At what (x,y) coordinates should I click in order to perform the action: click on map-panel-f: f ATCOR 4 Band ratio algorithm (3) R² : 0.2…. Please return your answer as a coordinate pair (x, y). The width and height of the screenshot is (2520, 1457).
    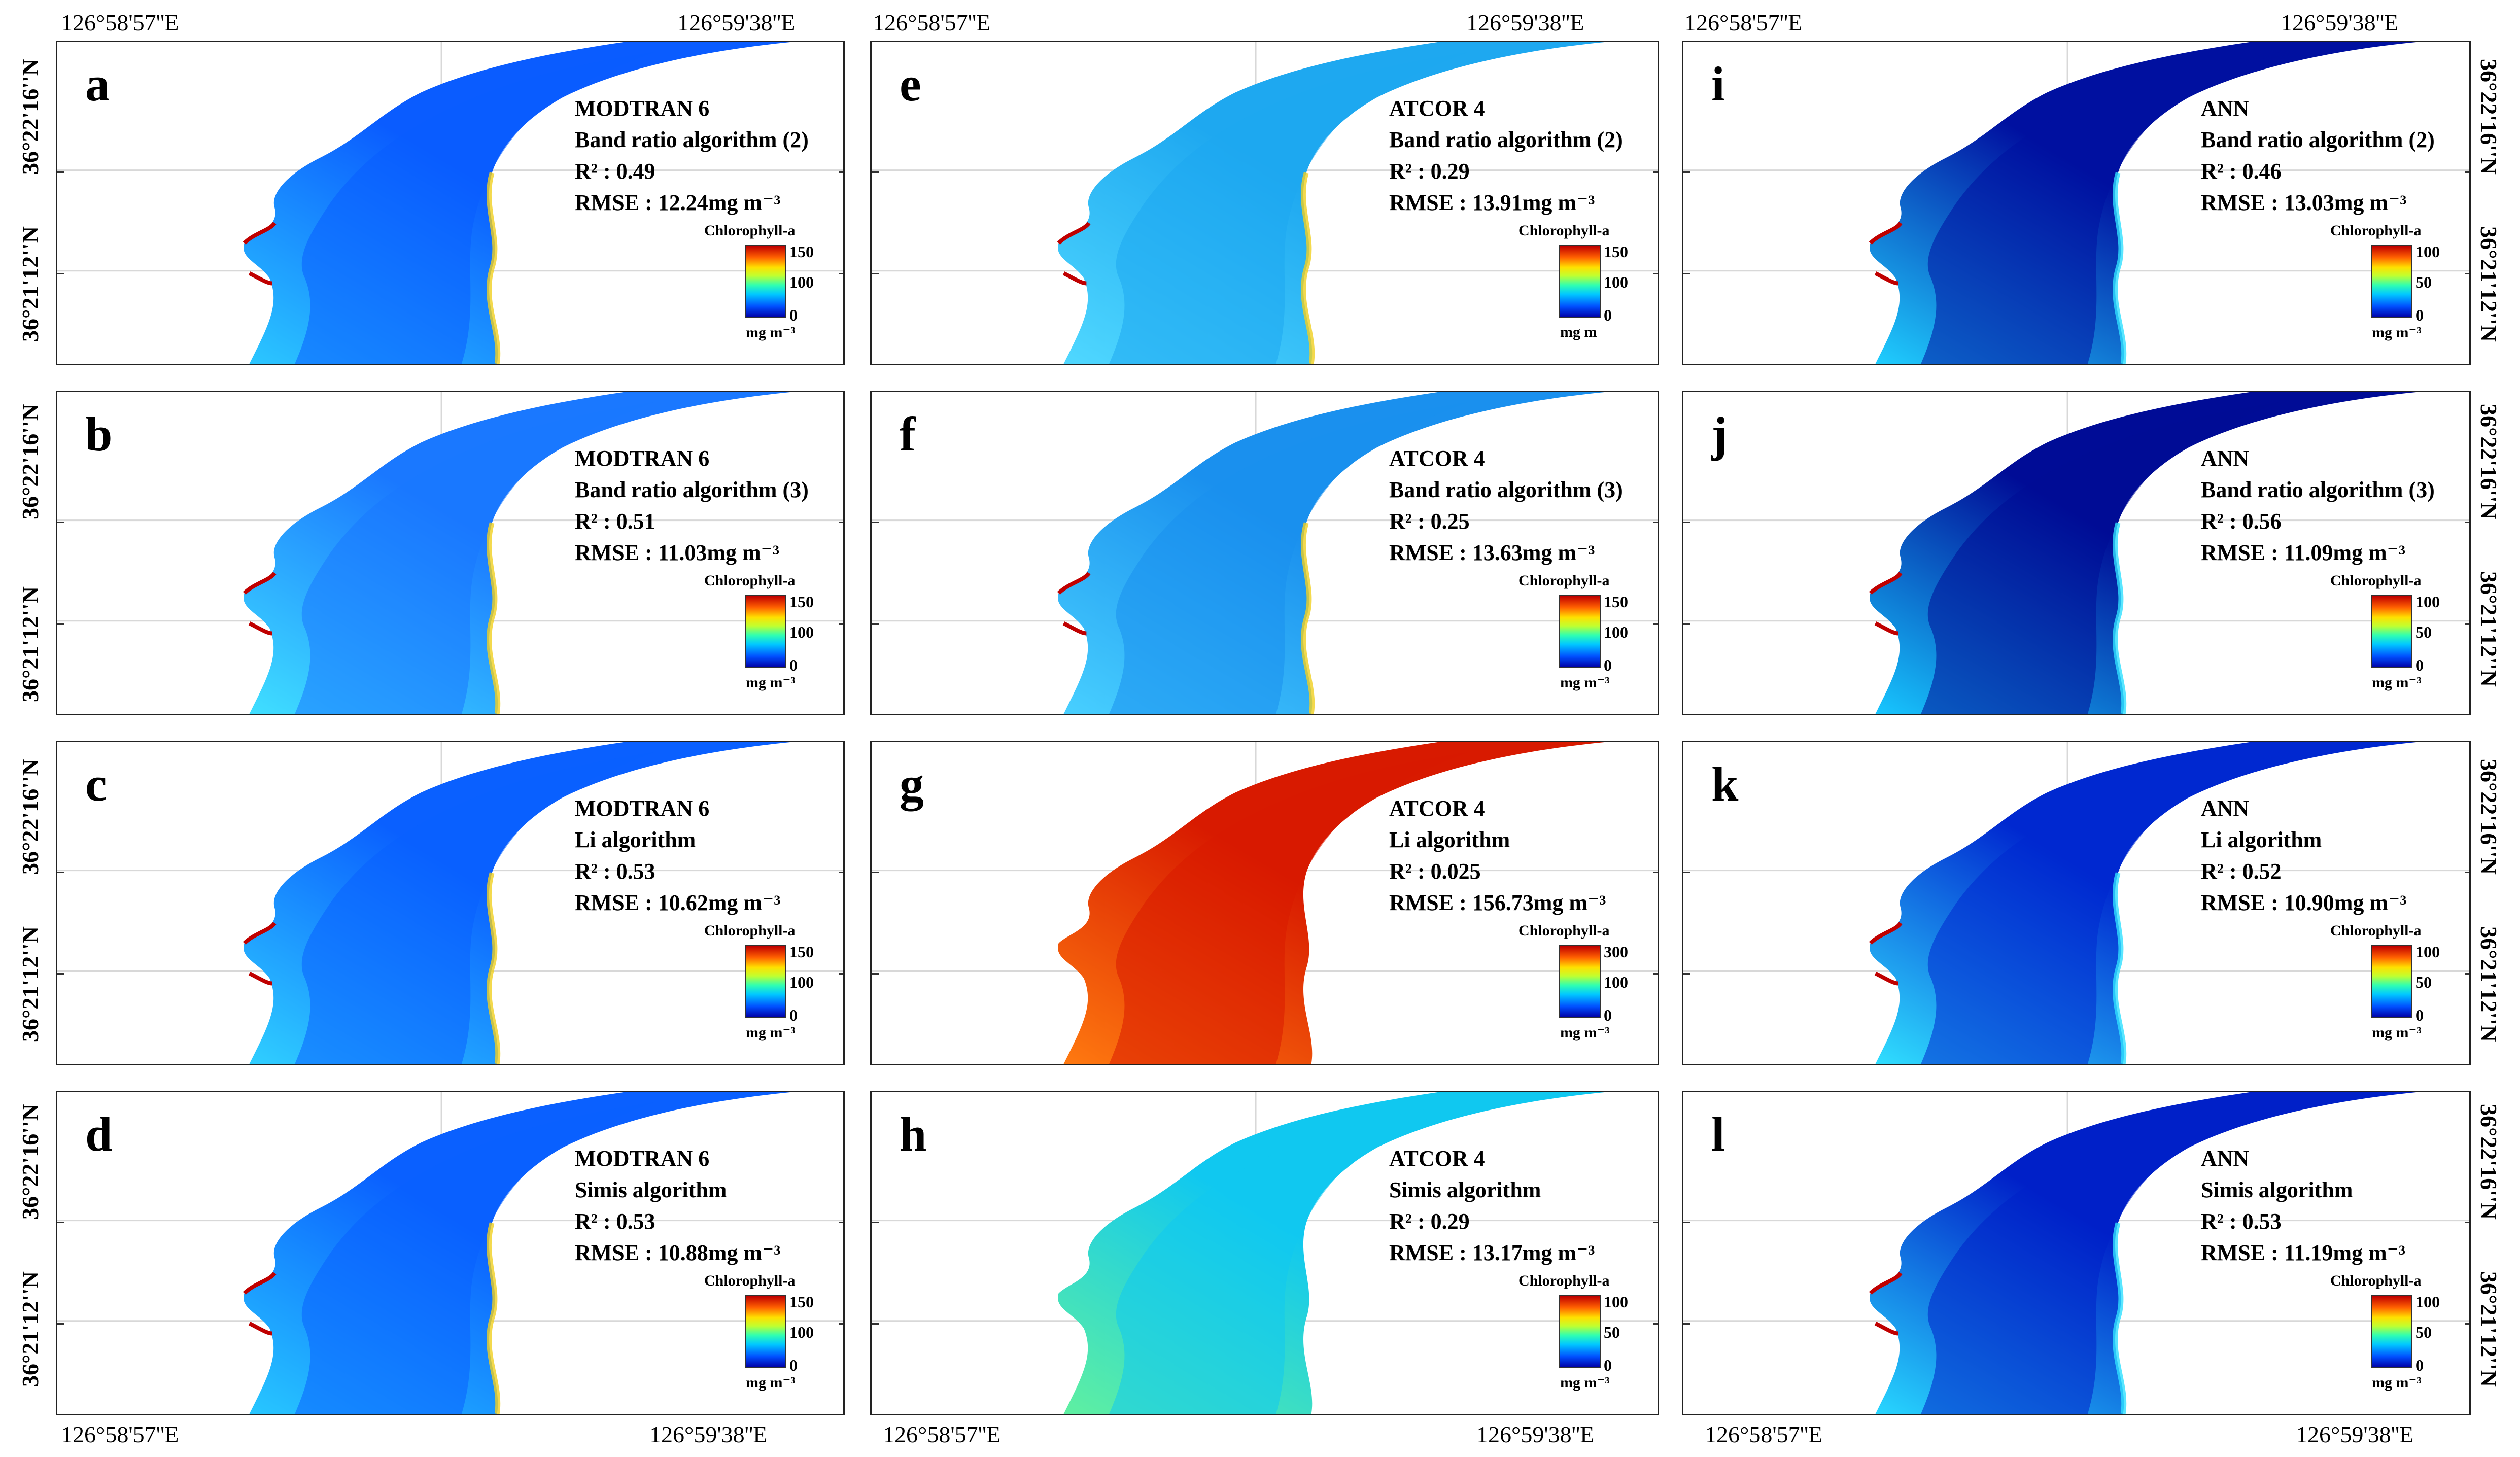
    Looking at the image, I should click on (1264, 553).